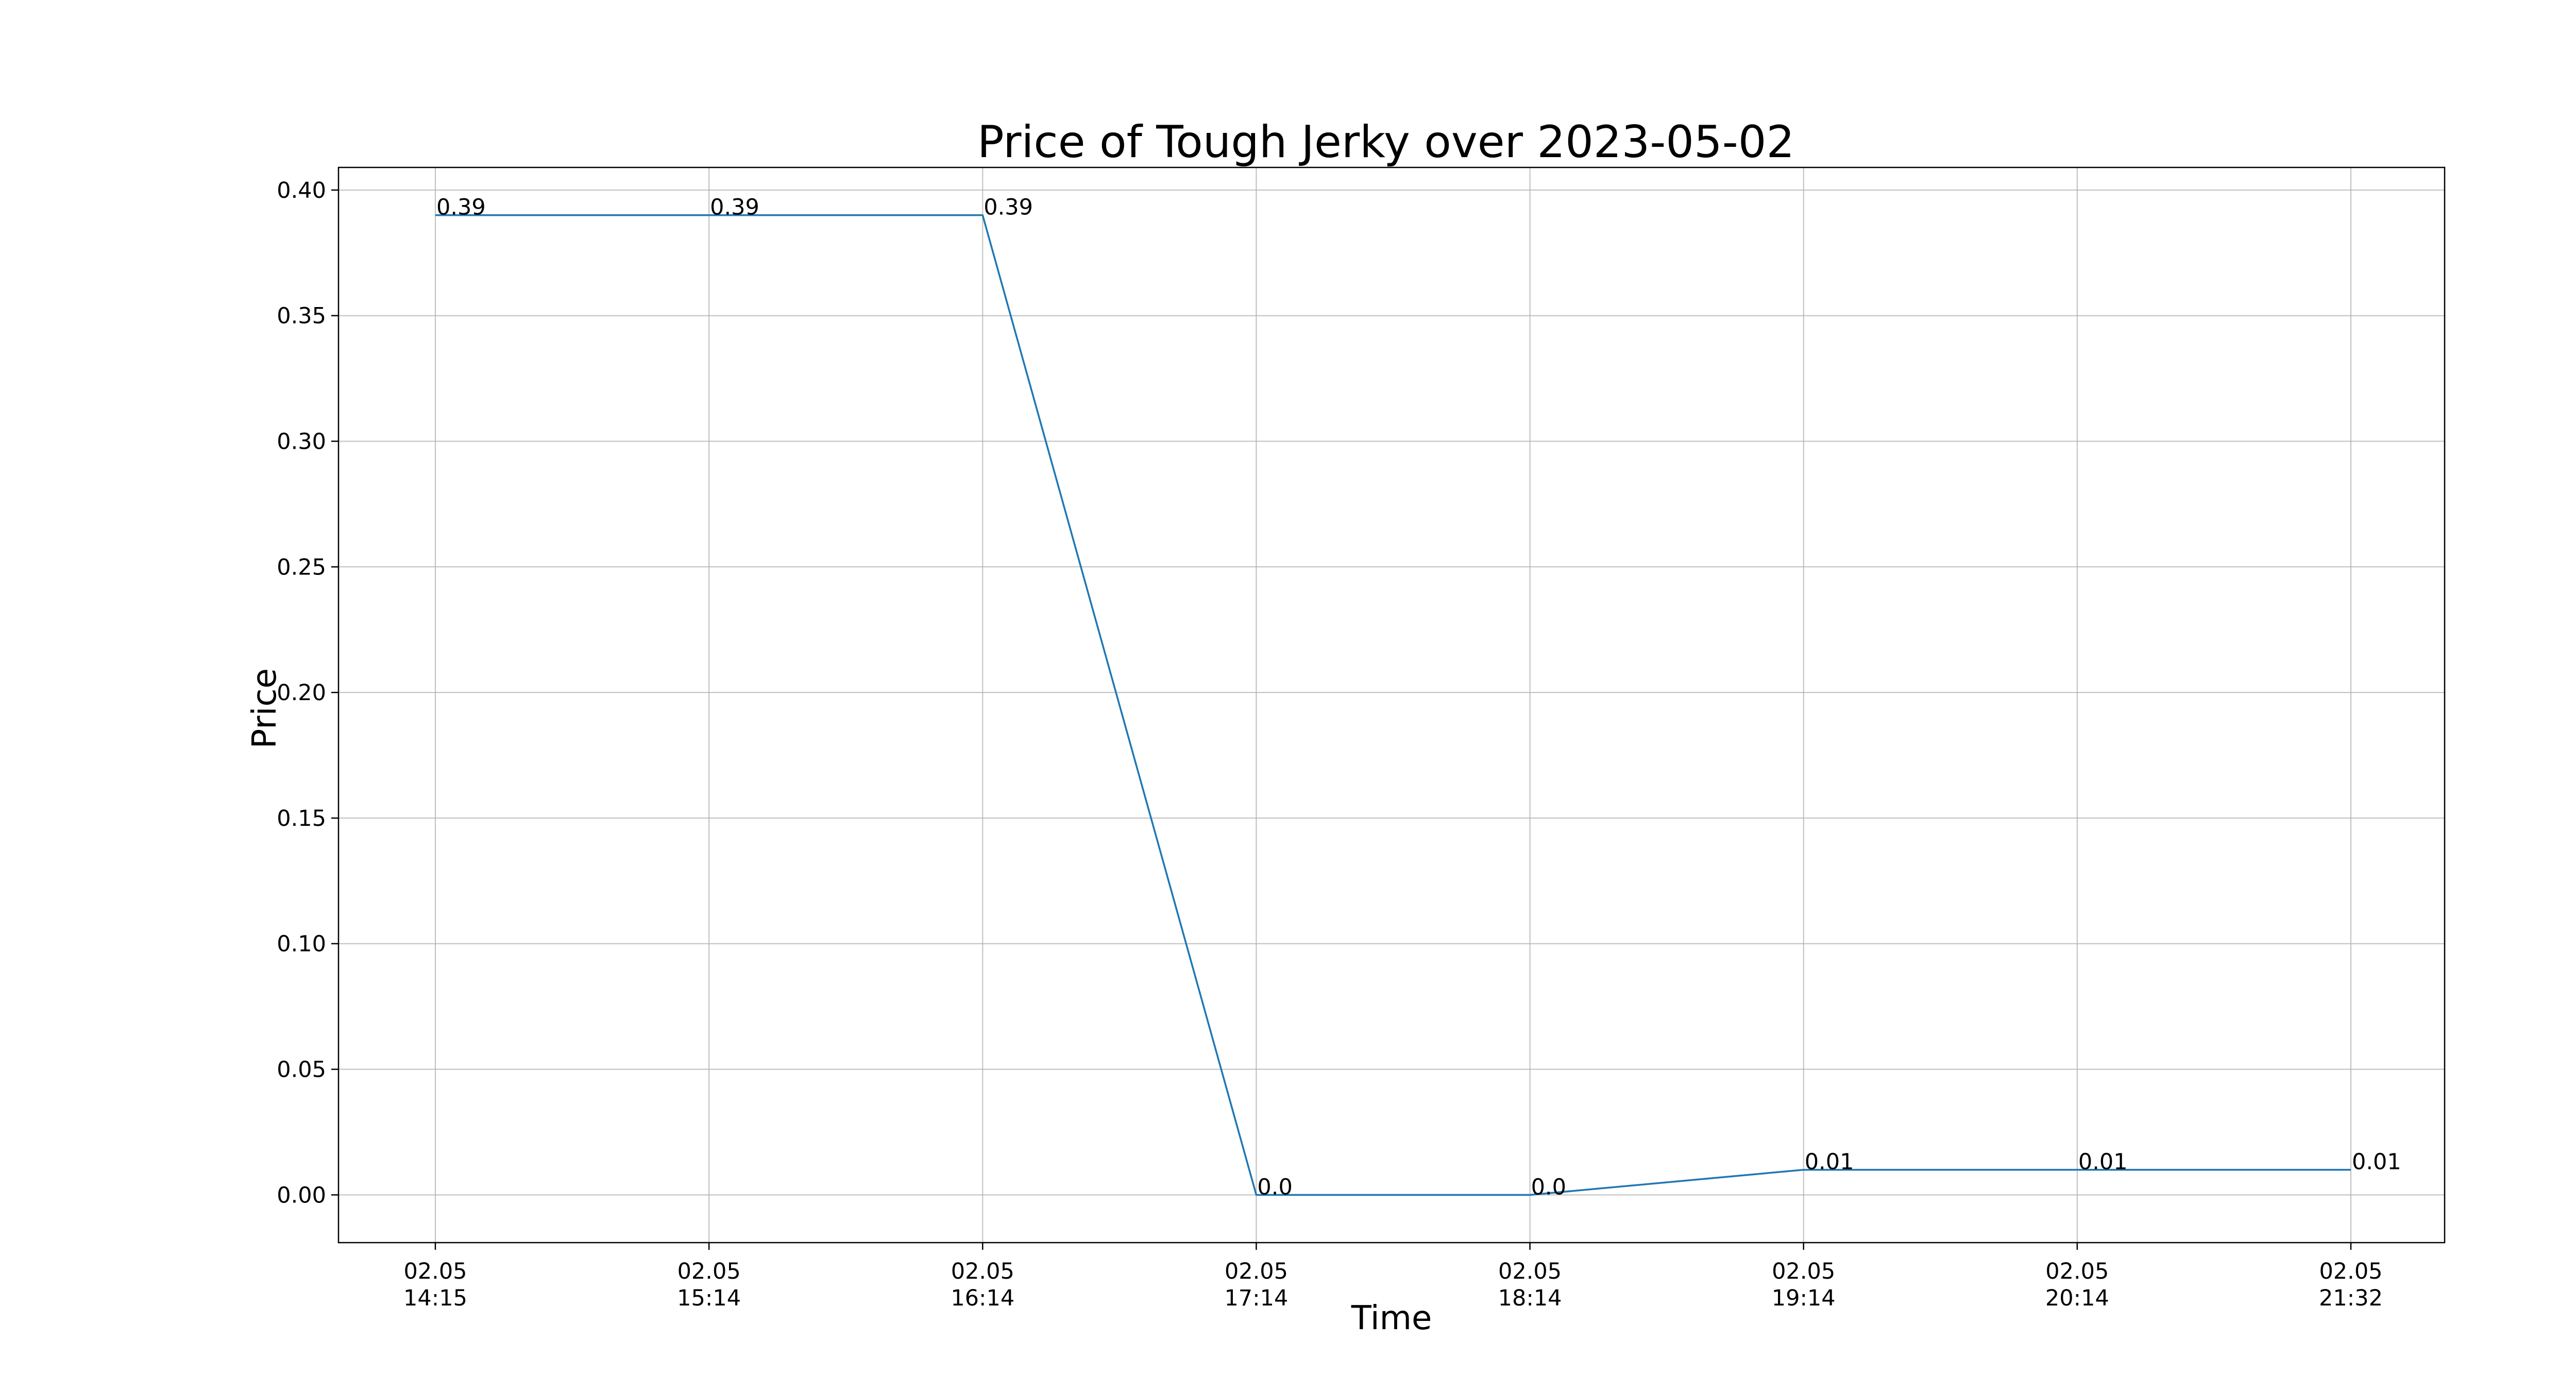 The image size is (2576, 1391). I want to click on x-axis-label: Time, so click(1391, 1318).